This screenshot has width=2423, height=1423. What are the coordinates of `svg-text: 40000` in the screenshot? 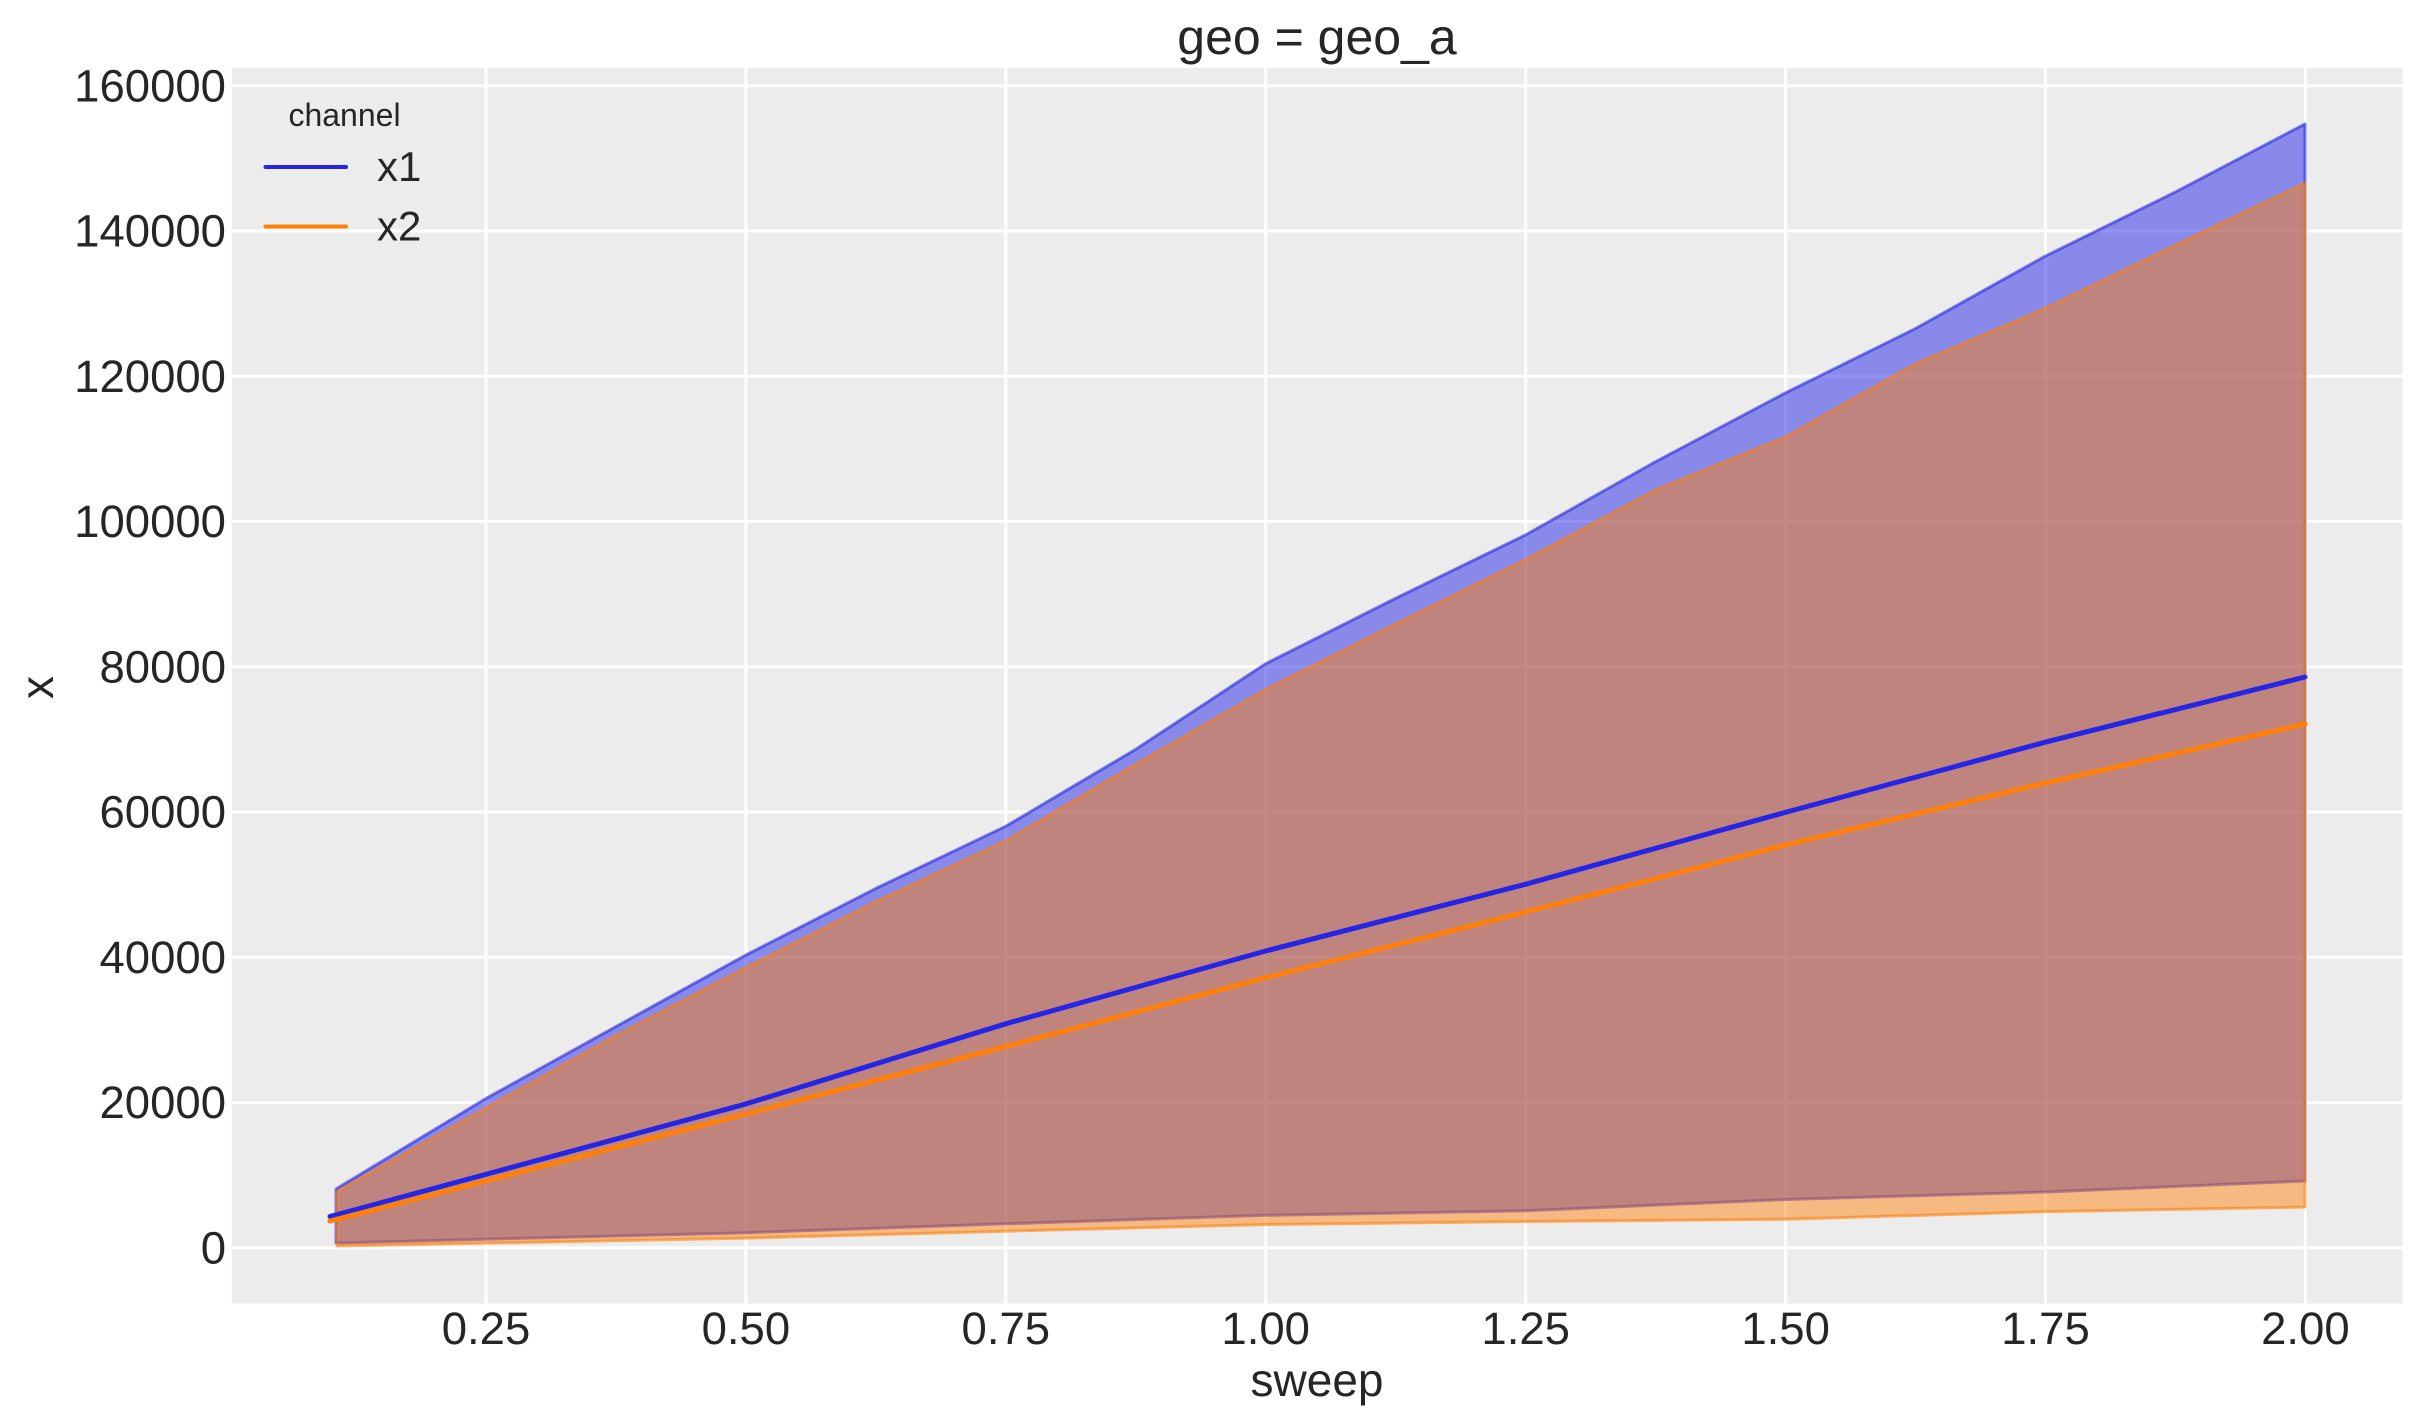 It's located at (162, 957).